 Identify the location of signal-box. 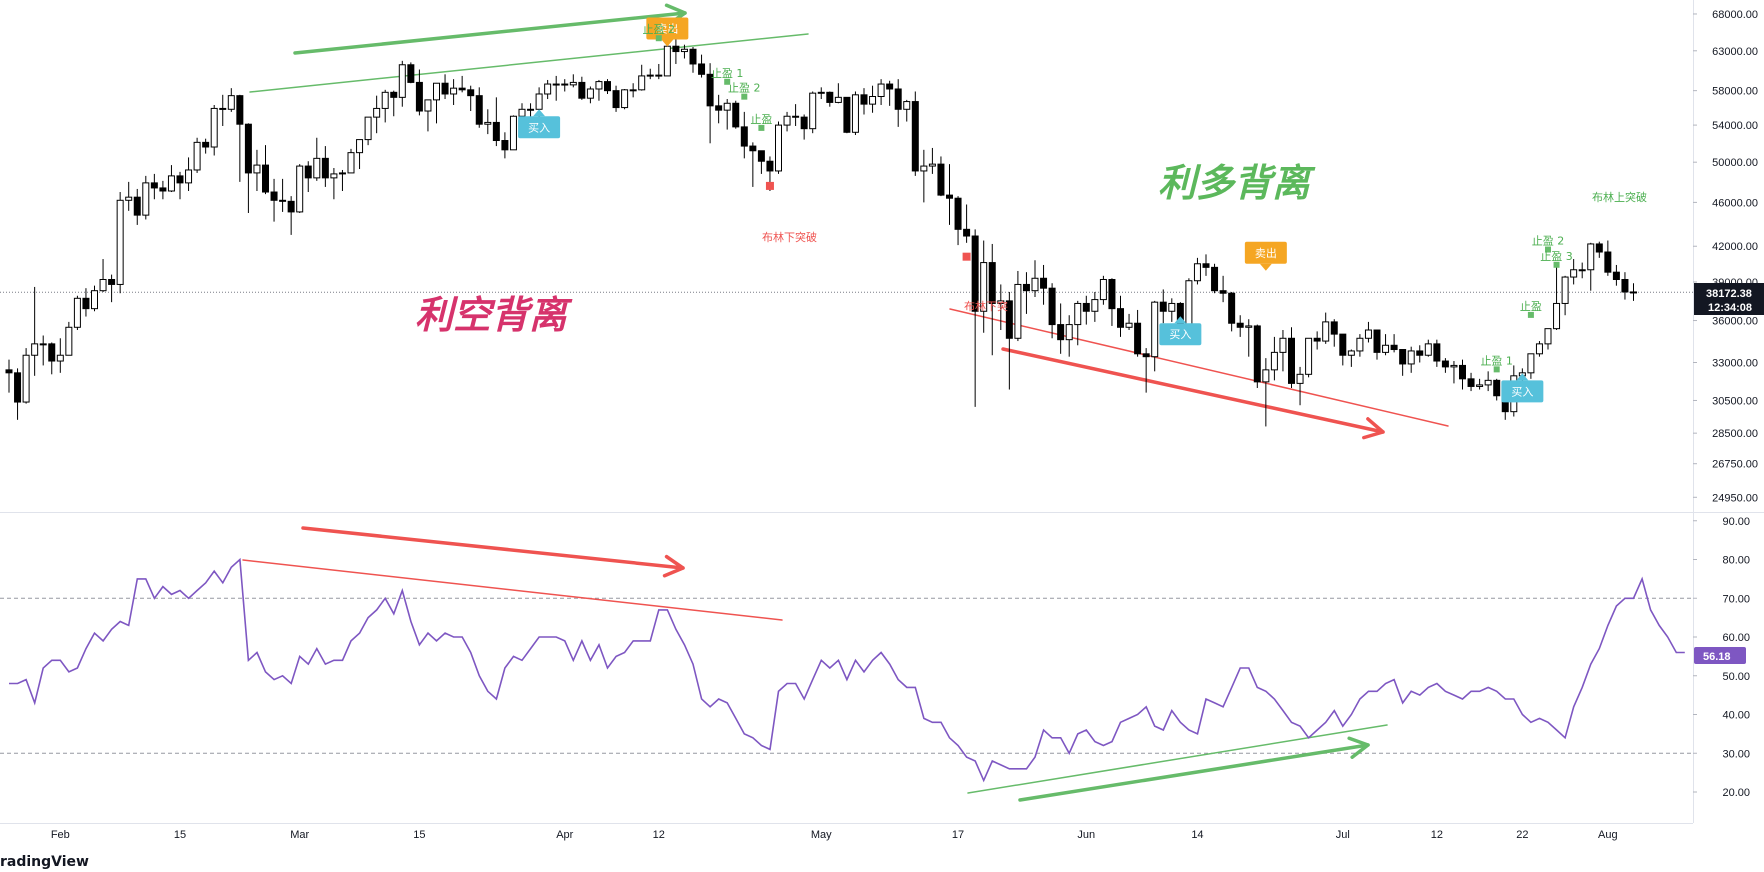
(1180, 334).